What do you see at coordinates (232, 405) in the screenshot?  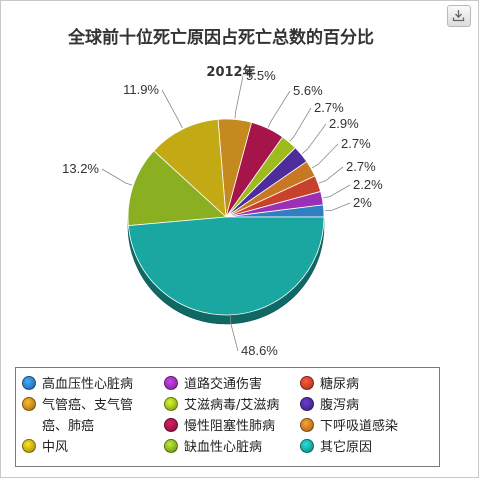 I see `legend-label: 艾滋病毒/艾滋病` at bounding box center [232, 405].